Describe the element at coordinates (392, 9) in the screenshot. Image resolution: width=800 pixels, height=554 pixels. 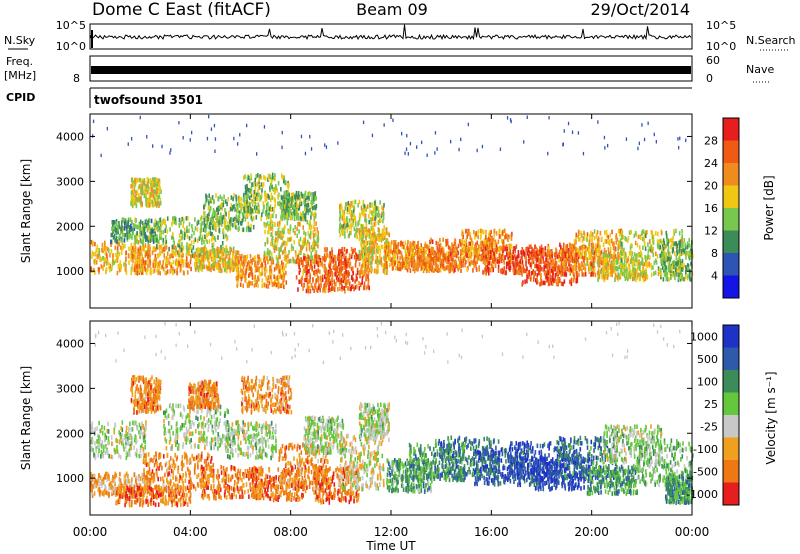
I see `beam-title: Beam 09` at that location.